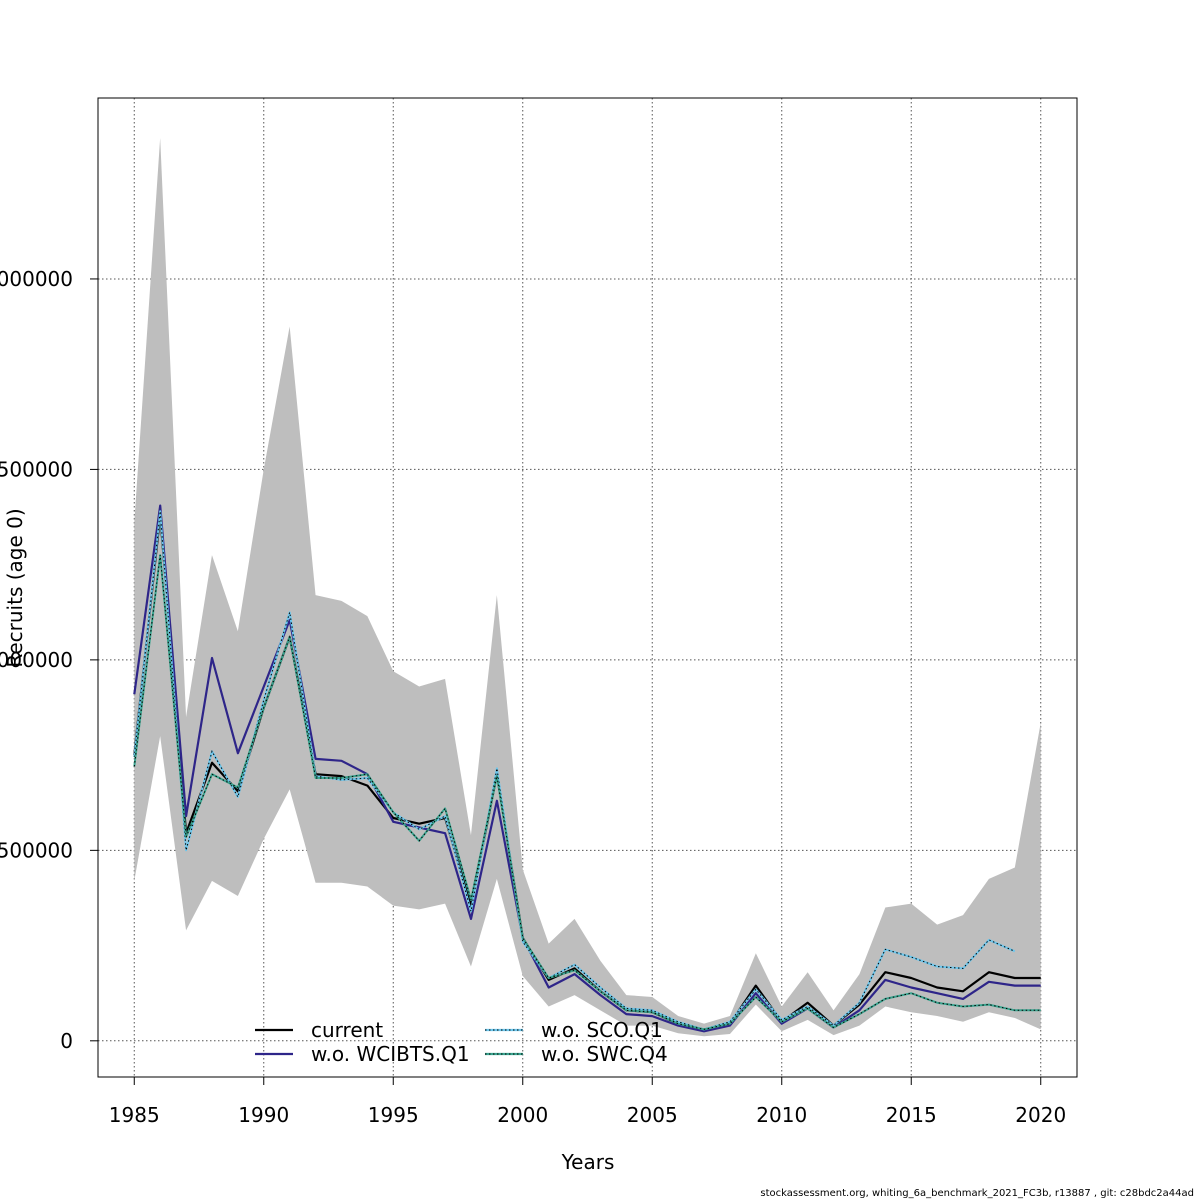  I want to click on y-tick-label: 1000000, so click(36, 660).